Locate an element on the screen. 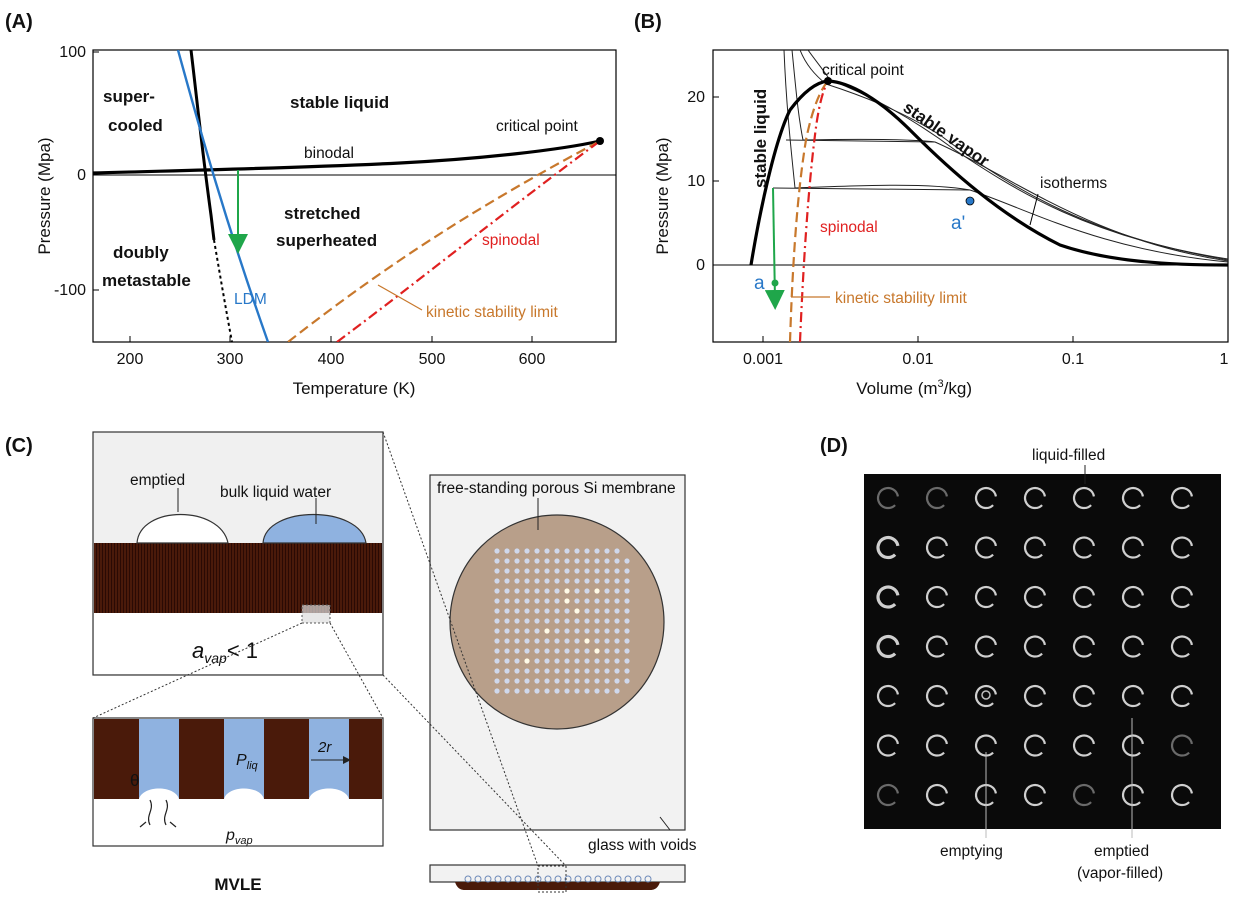 The image size is (1237, 905). x-tick-label: 400 is located at coordinates (331, 359).